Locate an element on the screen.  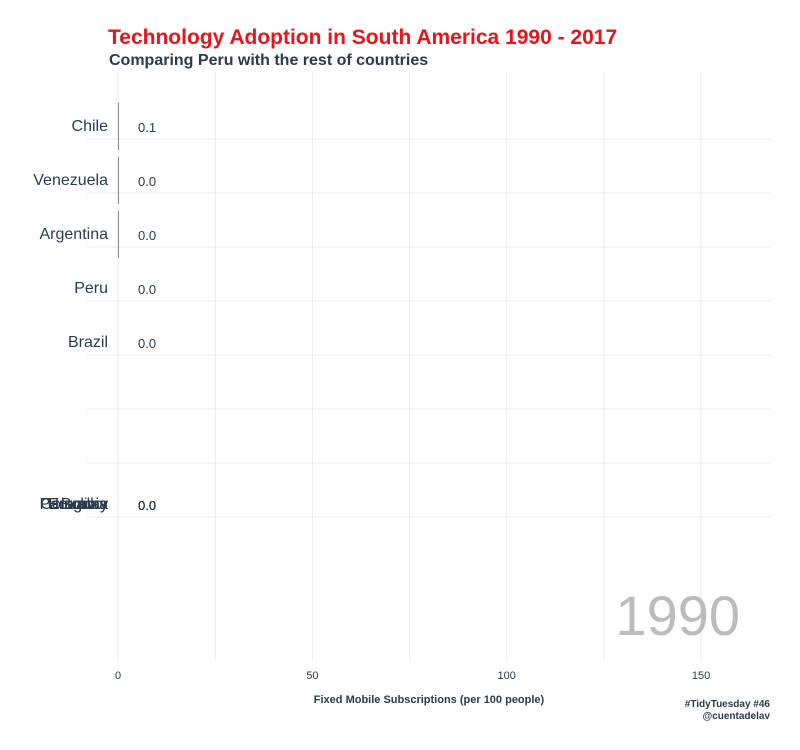
x-tick-label: 50 is located at coordinates (312, 676).